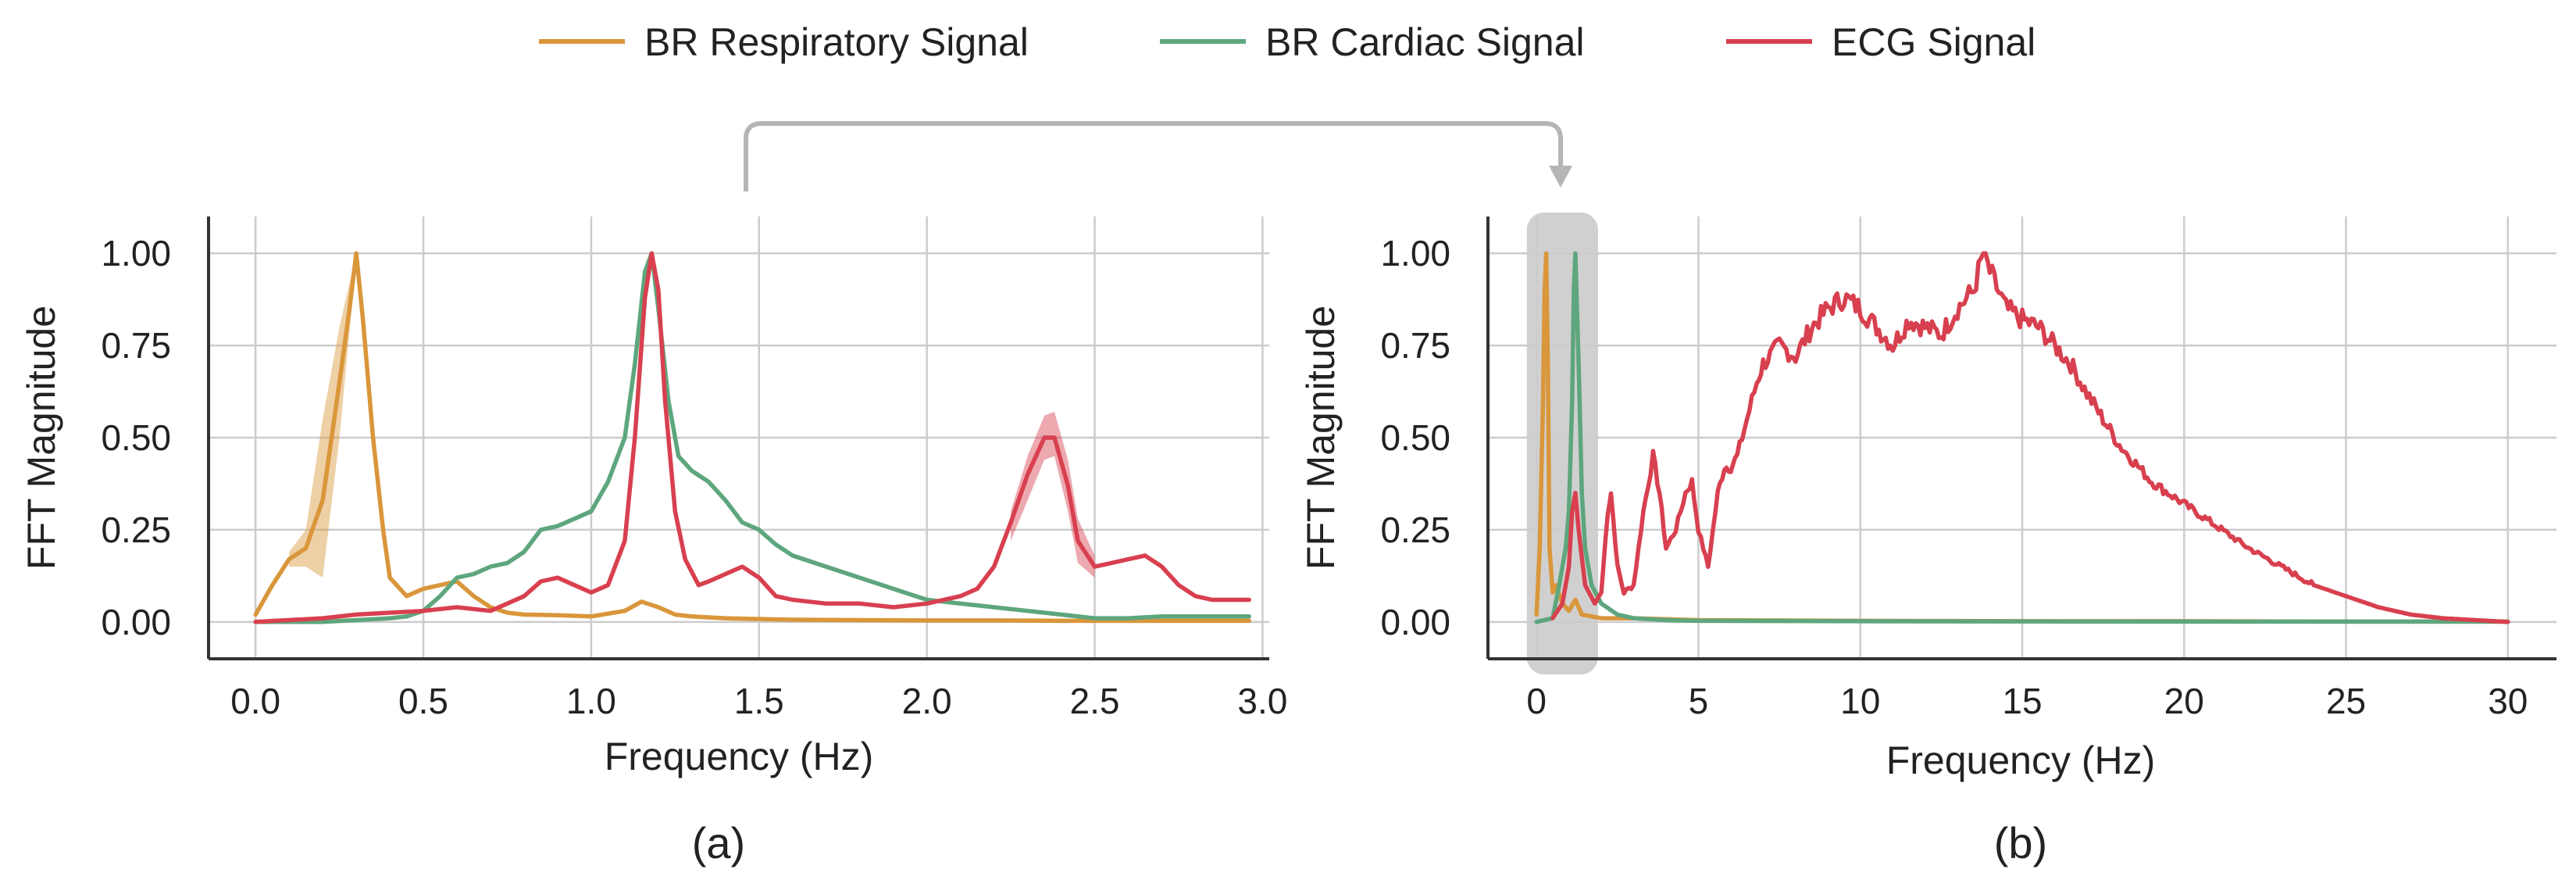  I want to click on panel-b-ytick-label-4: 1.00, so click(1415, 253).